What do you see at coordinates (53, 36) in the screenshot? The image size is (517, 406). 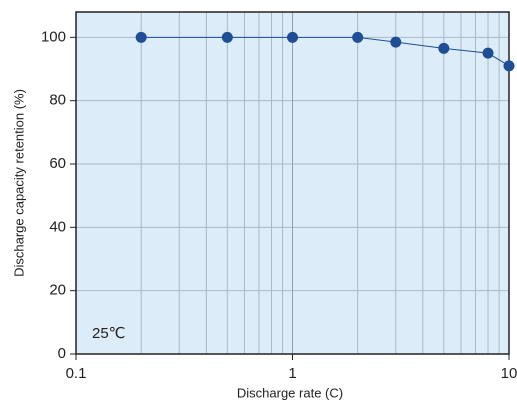 I see `y-tick-label: 100` at bounding box center [53, 36].